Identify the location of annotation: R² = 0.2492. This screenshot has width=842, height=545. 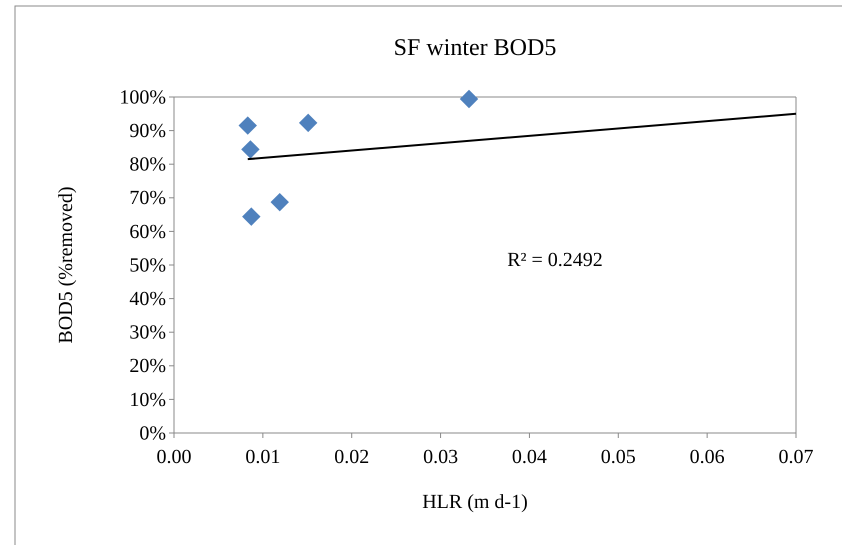
(555, 260).